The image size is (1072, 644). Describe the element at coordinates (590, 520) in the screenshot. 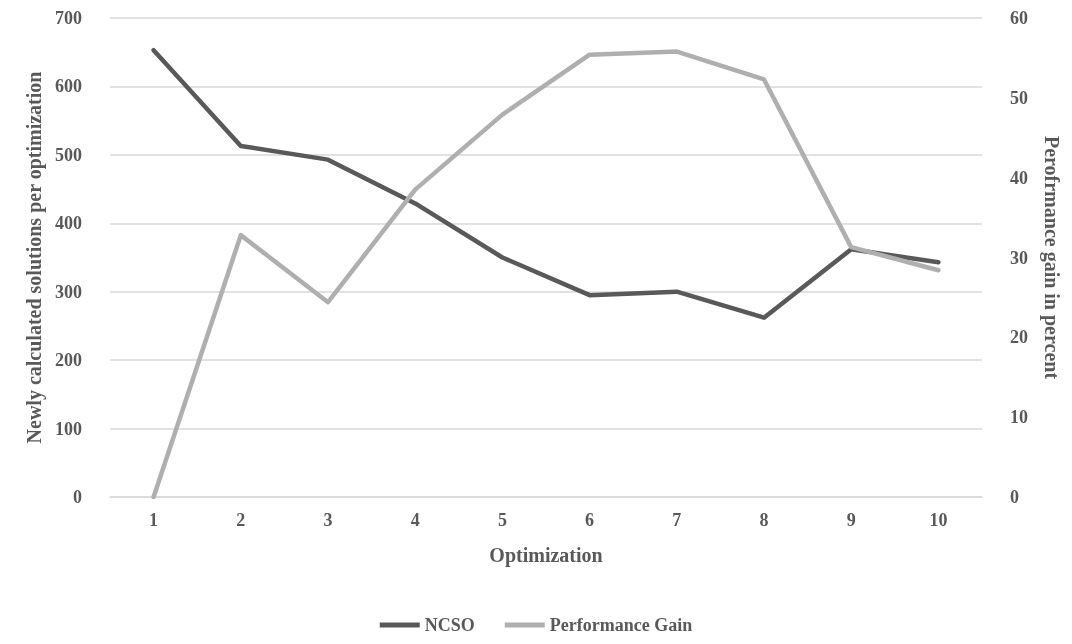

I see `x-tick-label: 6` at that location.